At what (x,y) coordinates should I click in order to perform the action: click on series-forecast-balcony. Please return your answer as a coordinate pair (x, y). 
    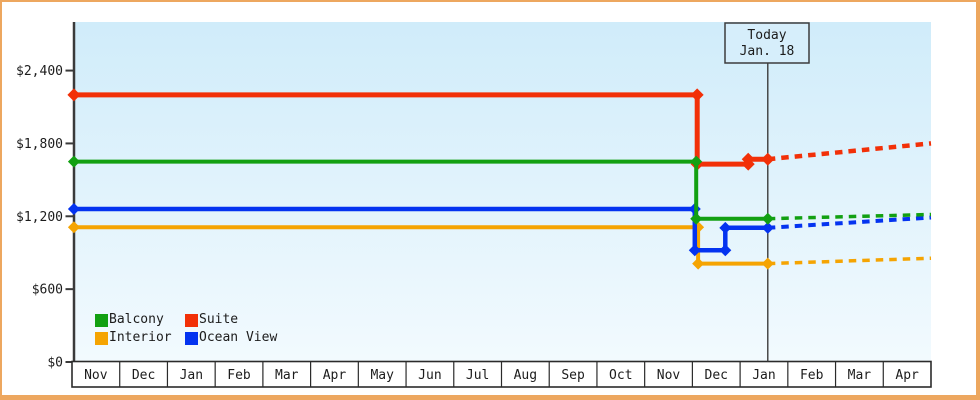
    Looking at the image, I should click on (849, 216).